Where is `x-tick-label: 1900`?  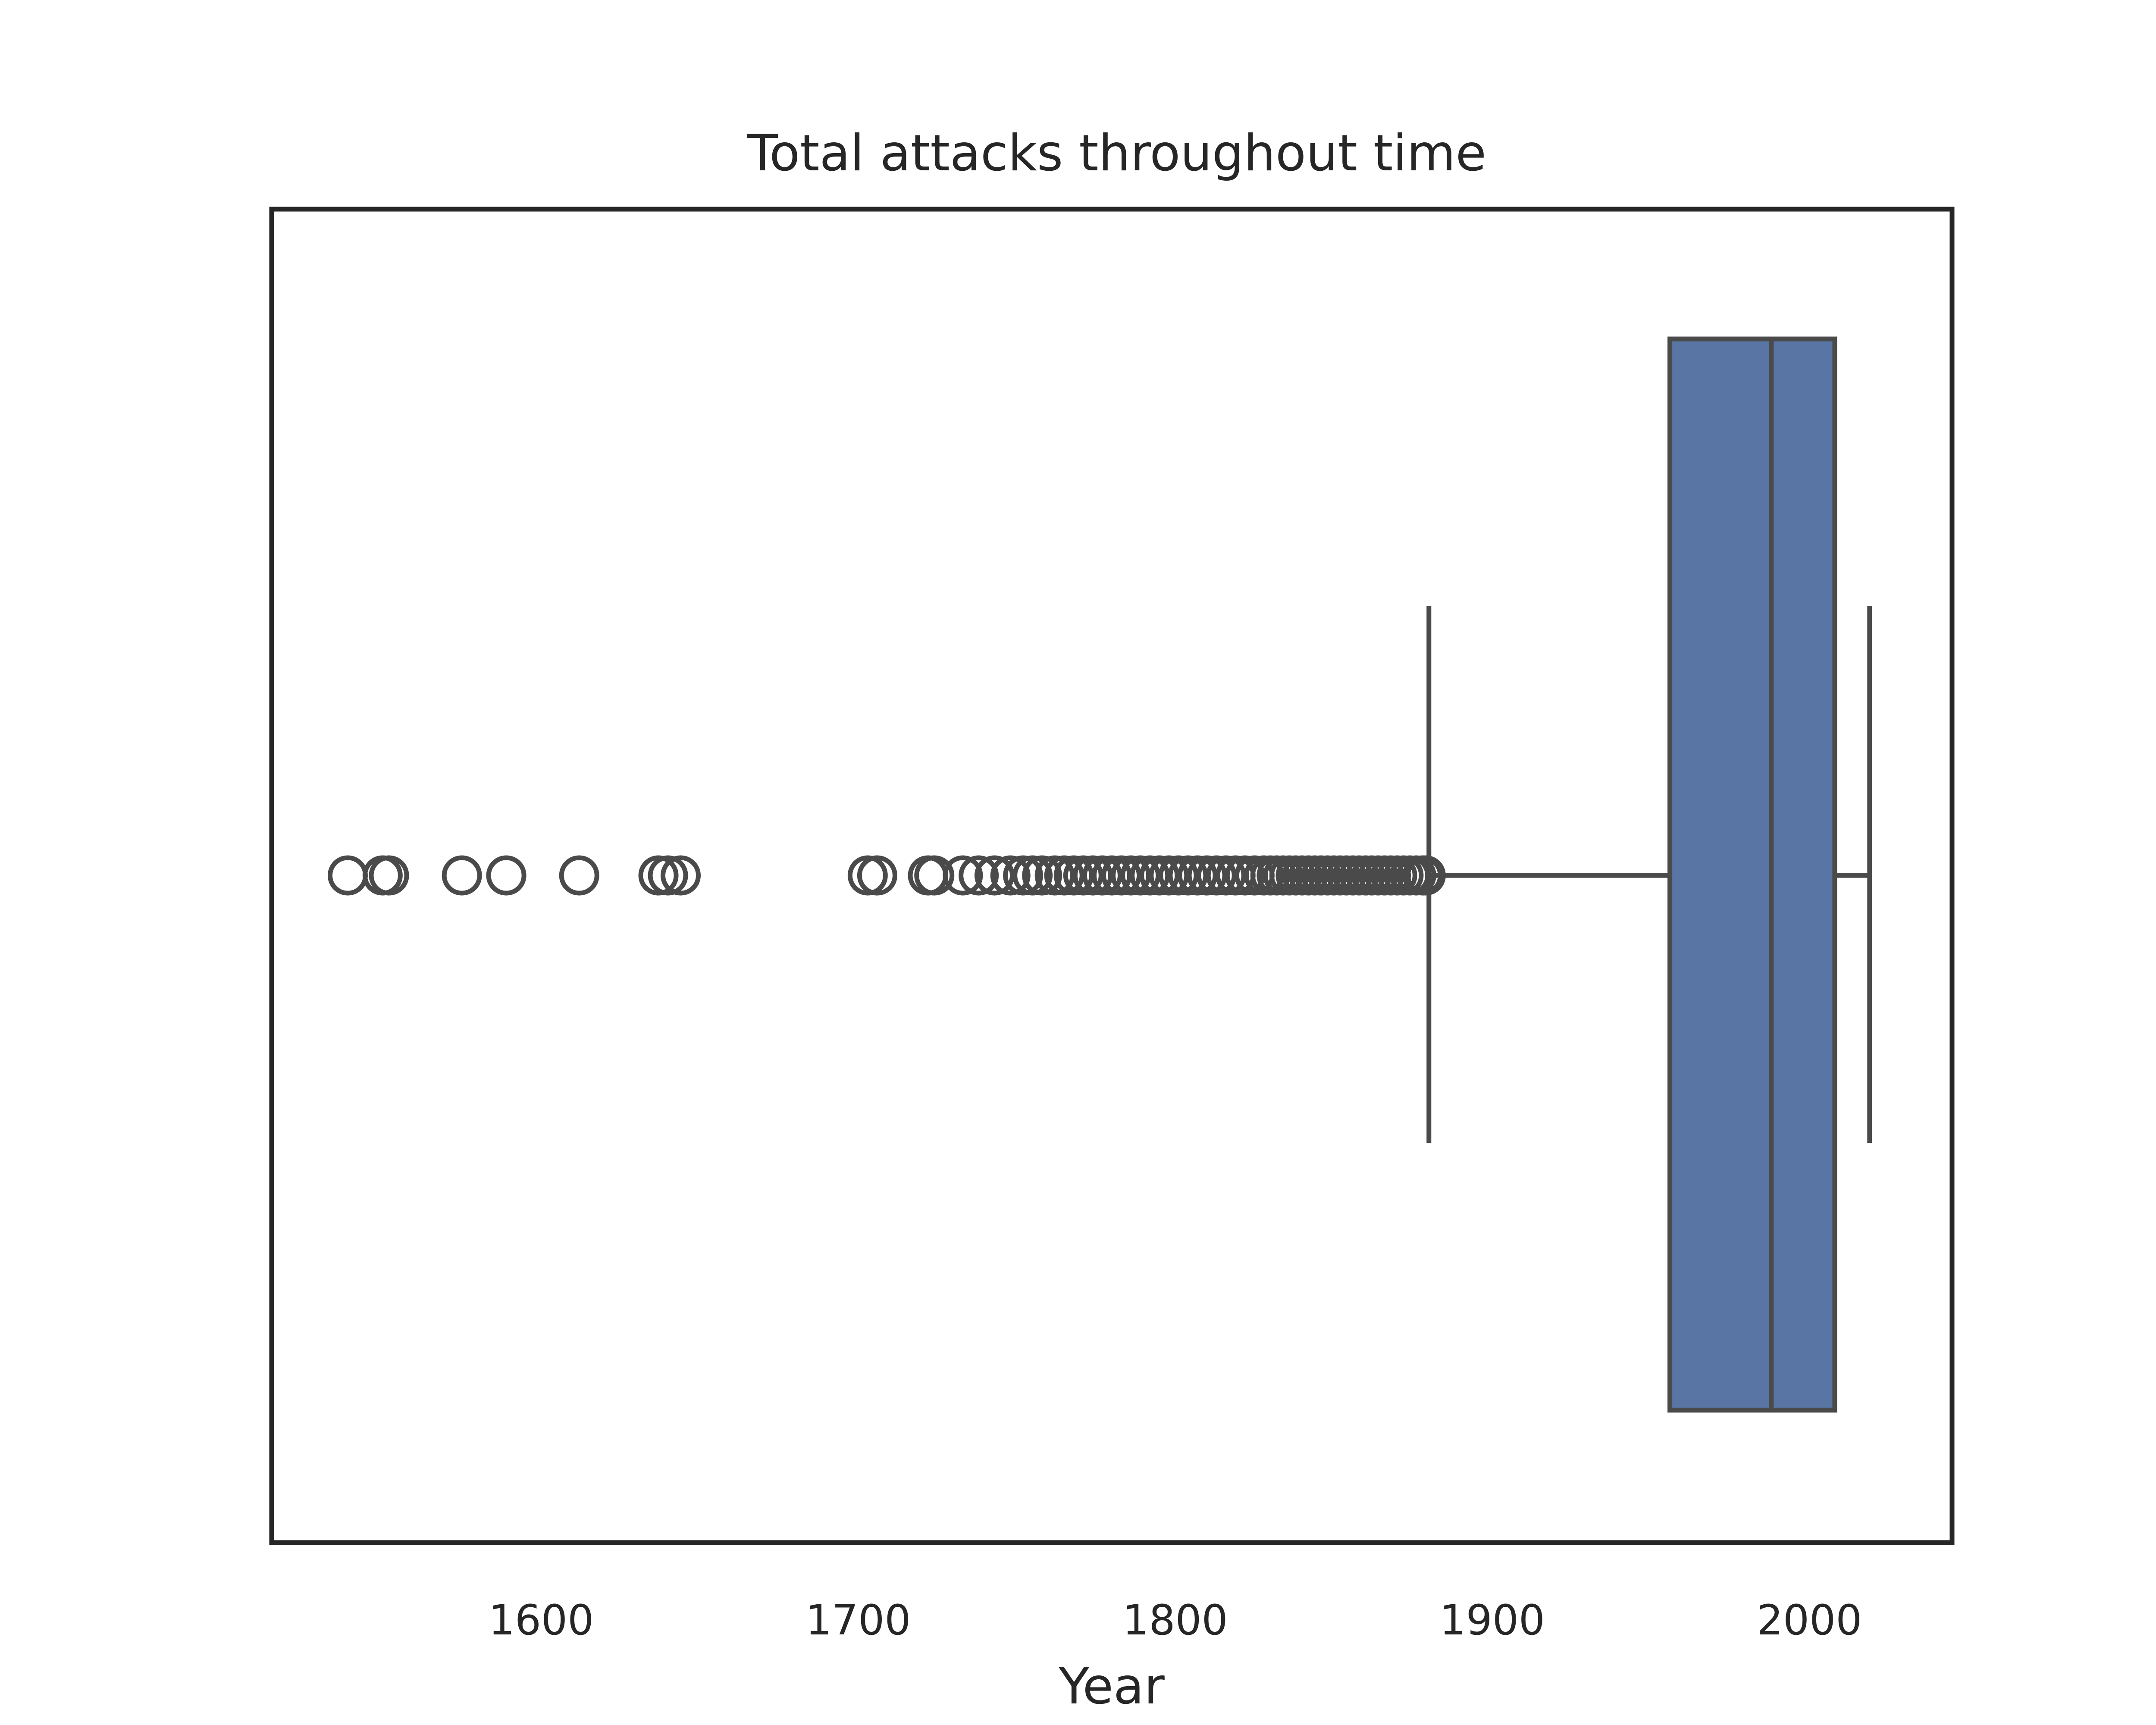 x-tick-label: 1900 is located at coordinates (1492, 1620).